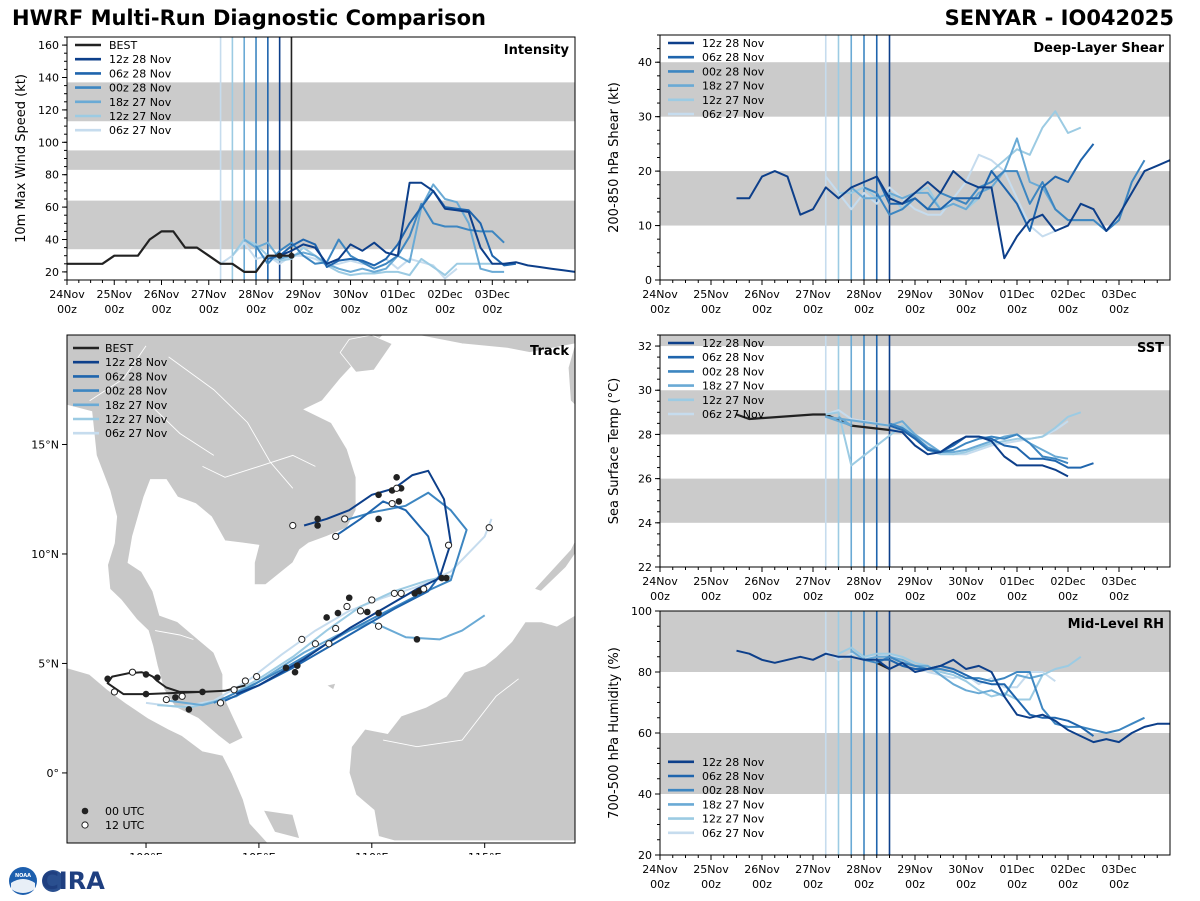 This screenshot has width=1200, height=901. What do you see at coordinates (614, 157) in the screenshot?
I see `shear-ylabel: 200-850 hPa Shear (kt)` at bounding box center [614, 157].